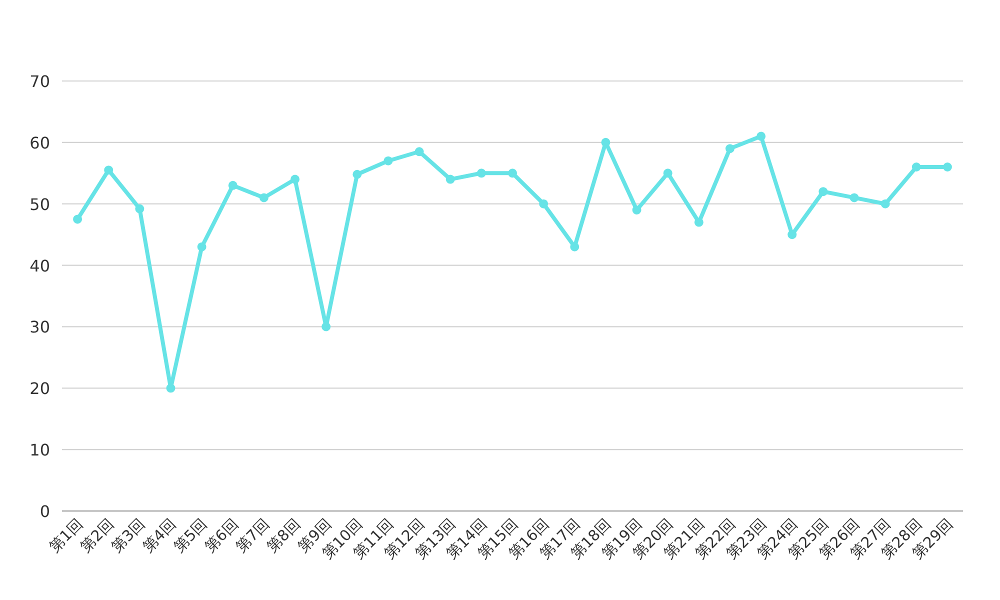 The image size is (1000, 600). Describe the element at coordinates (40, 388) in the screenshot. I see `y-tick-label: 20` at that location.